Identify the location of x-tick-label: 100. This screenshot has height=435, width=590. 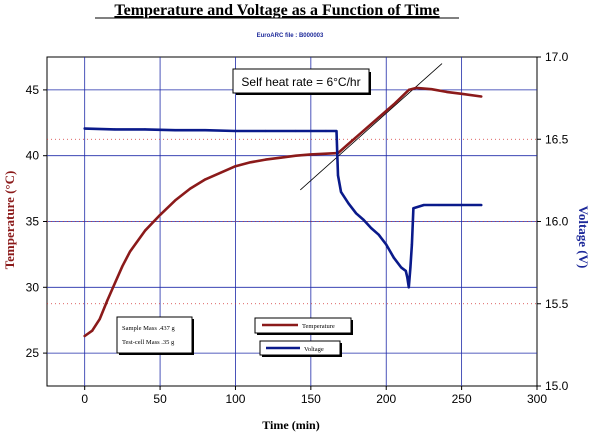
(235, 399).